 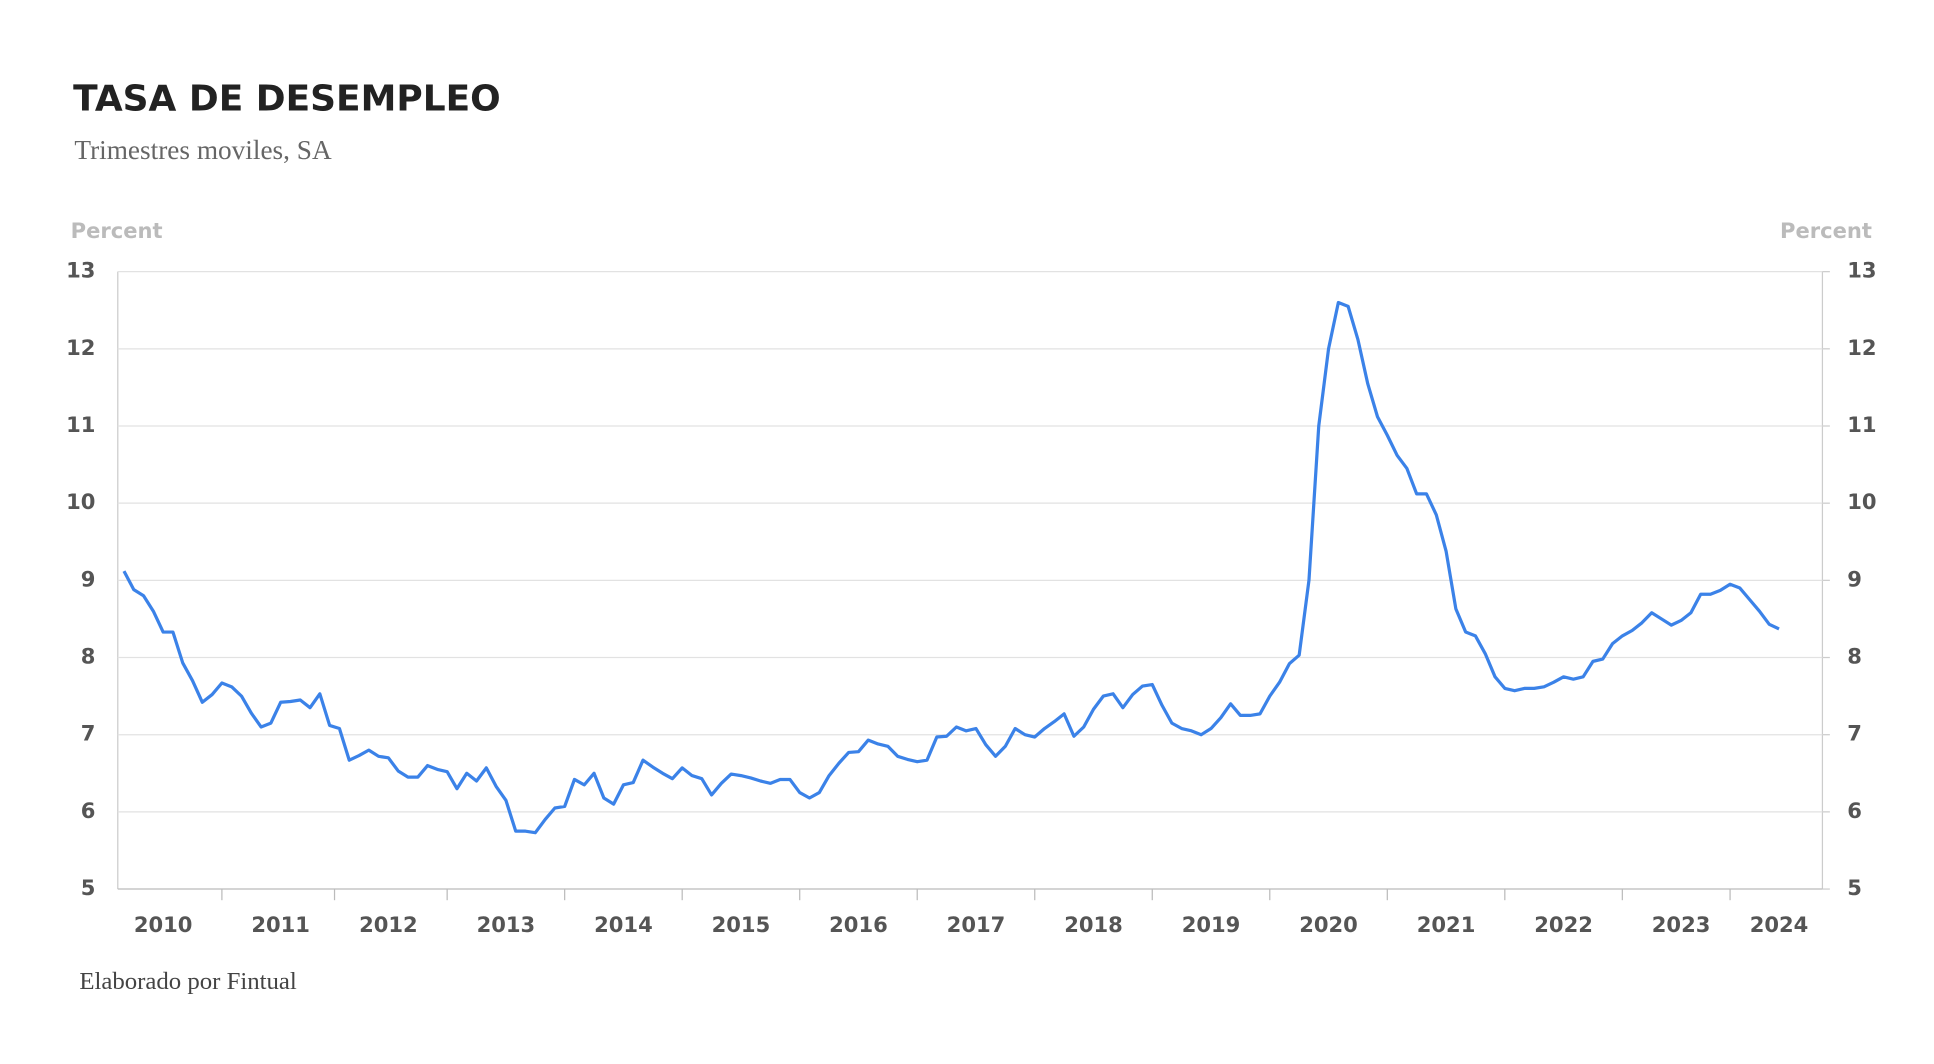 What do you see at coordinates (80, 270) in the screenshot?
I see `y-tick-label: 13` at bounding box center [80, 270].